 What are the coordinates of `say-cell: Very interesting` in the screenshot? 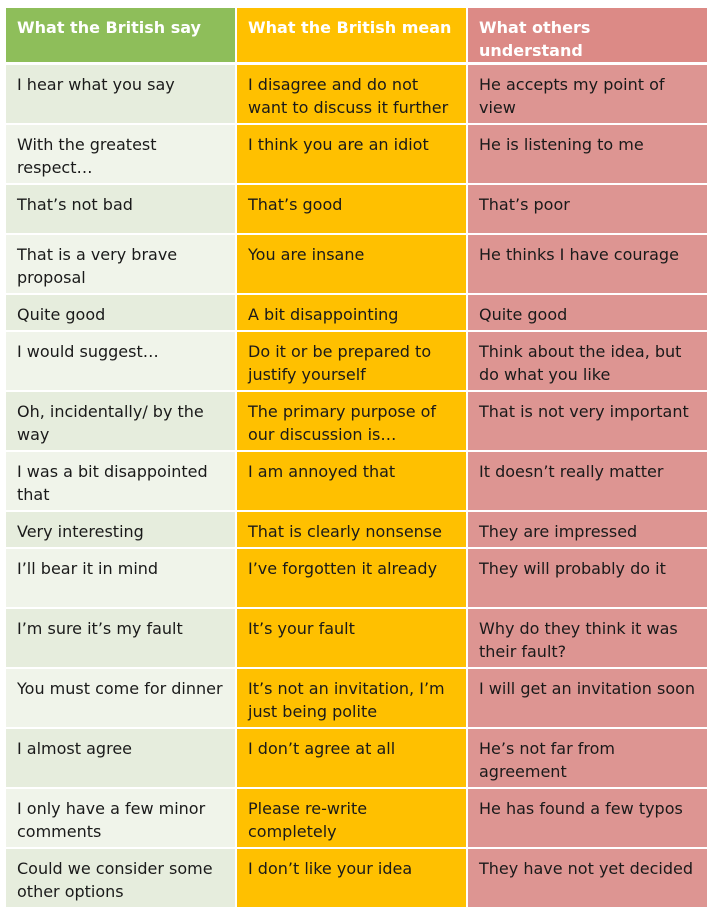 It's located at (121, 530).